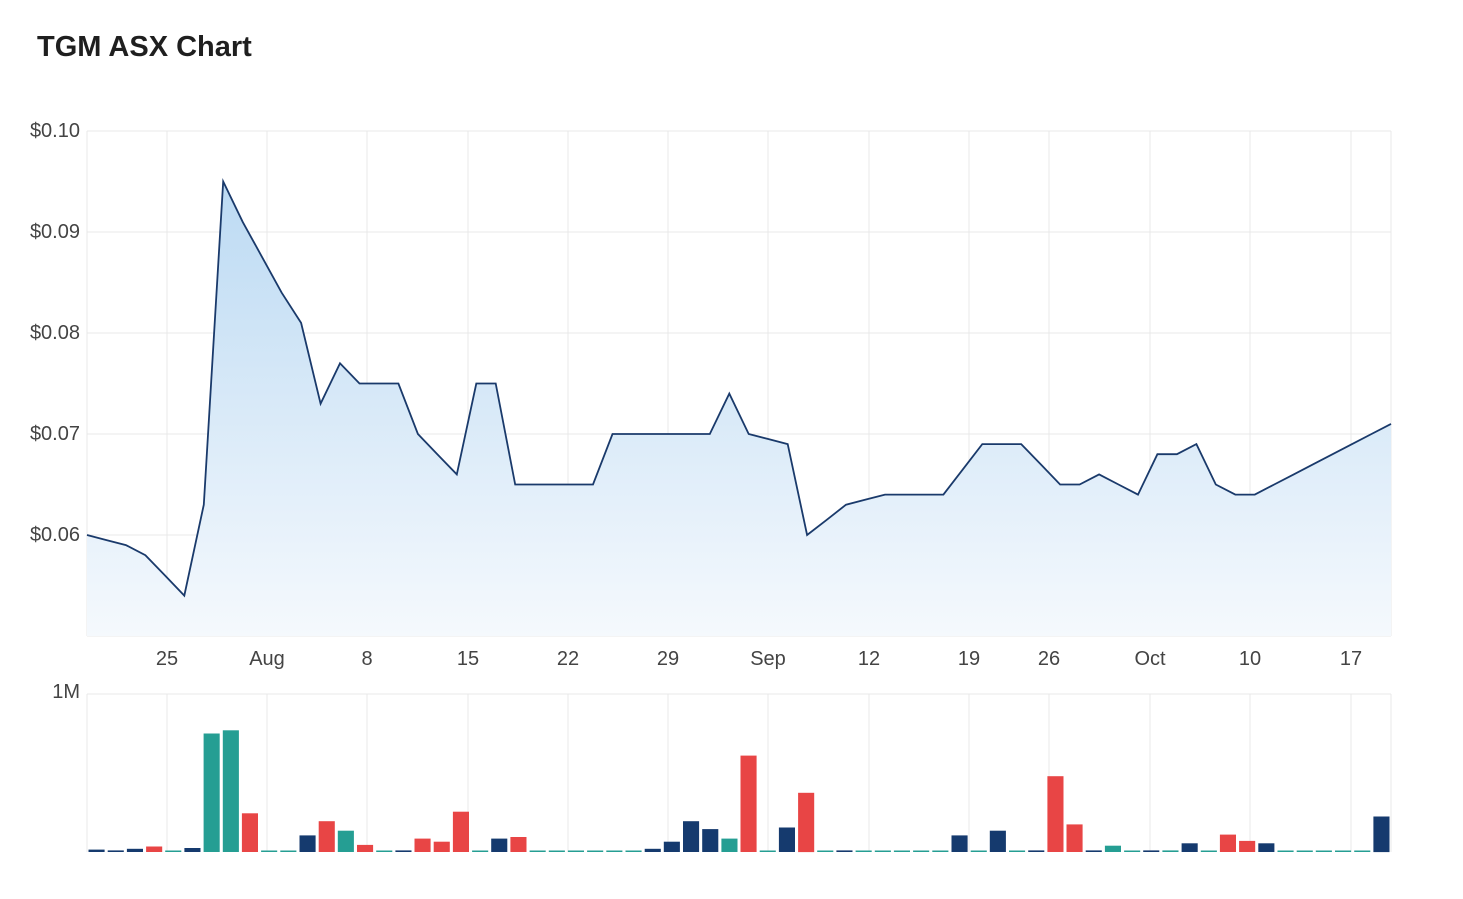 Image resolution: width=1463 pixels, height=899 pixels. I want to click on x-tick-label: Aug, so click(267, 659).